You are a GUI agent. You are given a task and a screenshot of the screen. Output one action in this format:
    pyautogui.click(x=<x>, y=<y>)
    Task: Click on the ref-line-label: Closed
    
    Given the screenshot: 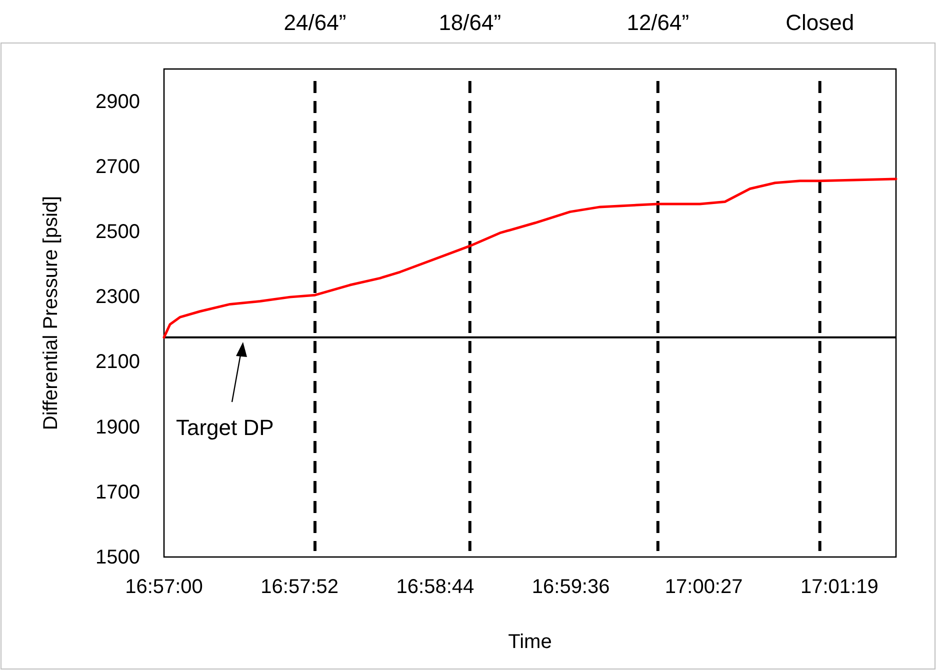 What is the action you would take?
    pyautogui.click(x=820, y=22)
    